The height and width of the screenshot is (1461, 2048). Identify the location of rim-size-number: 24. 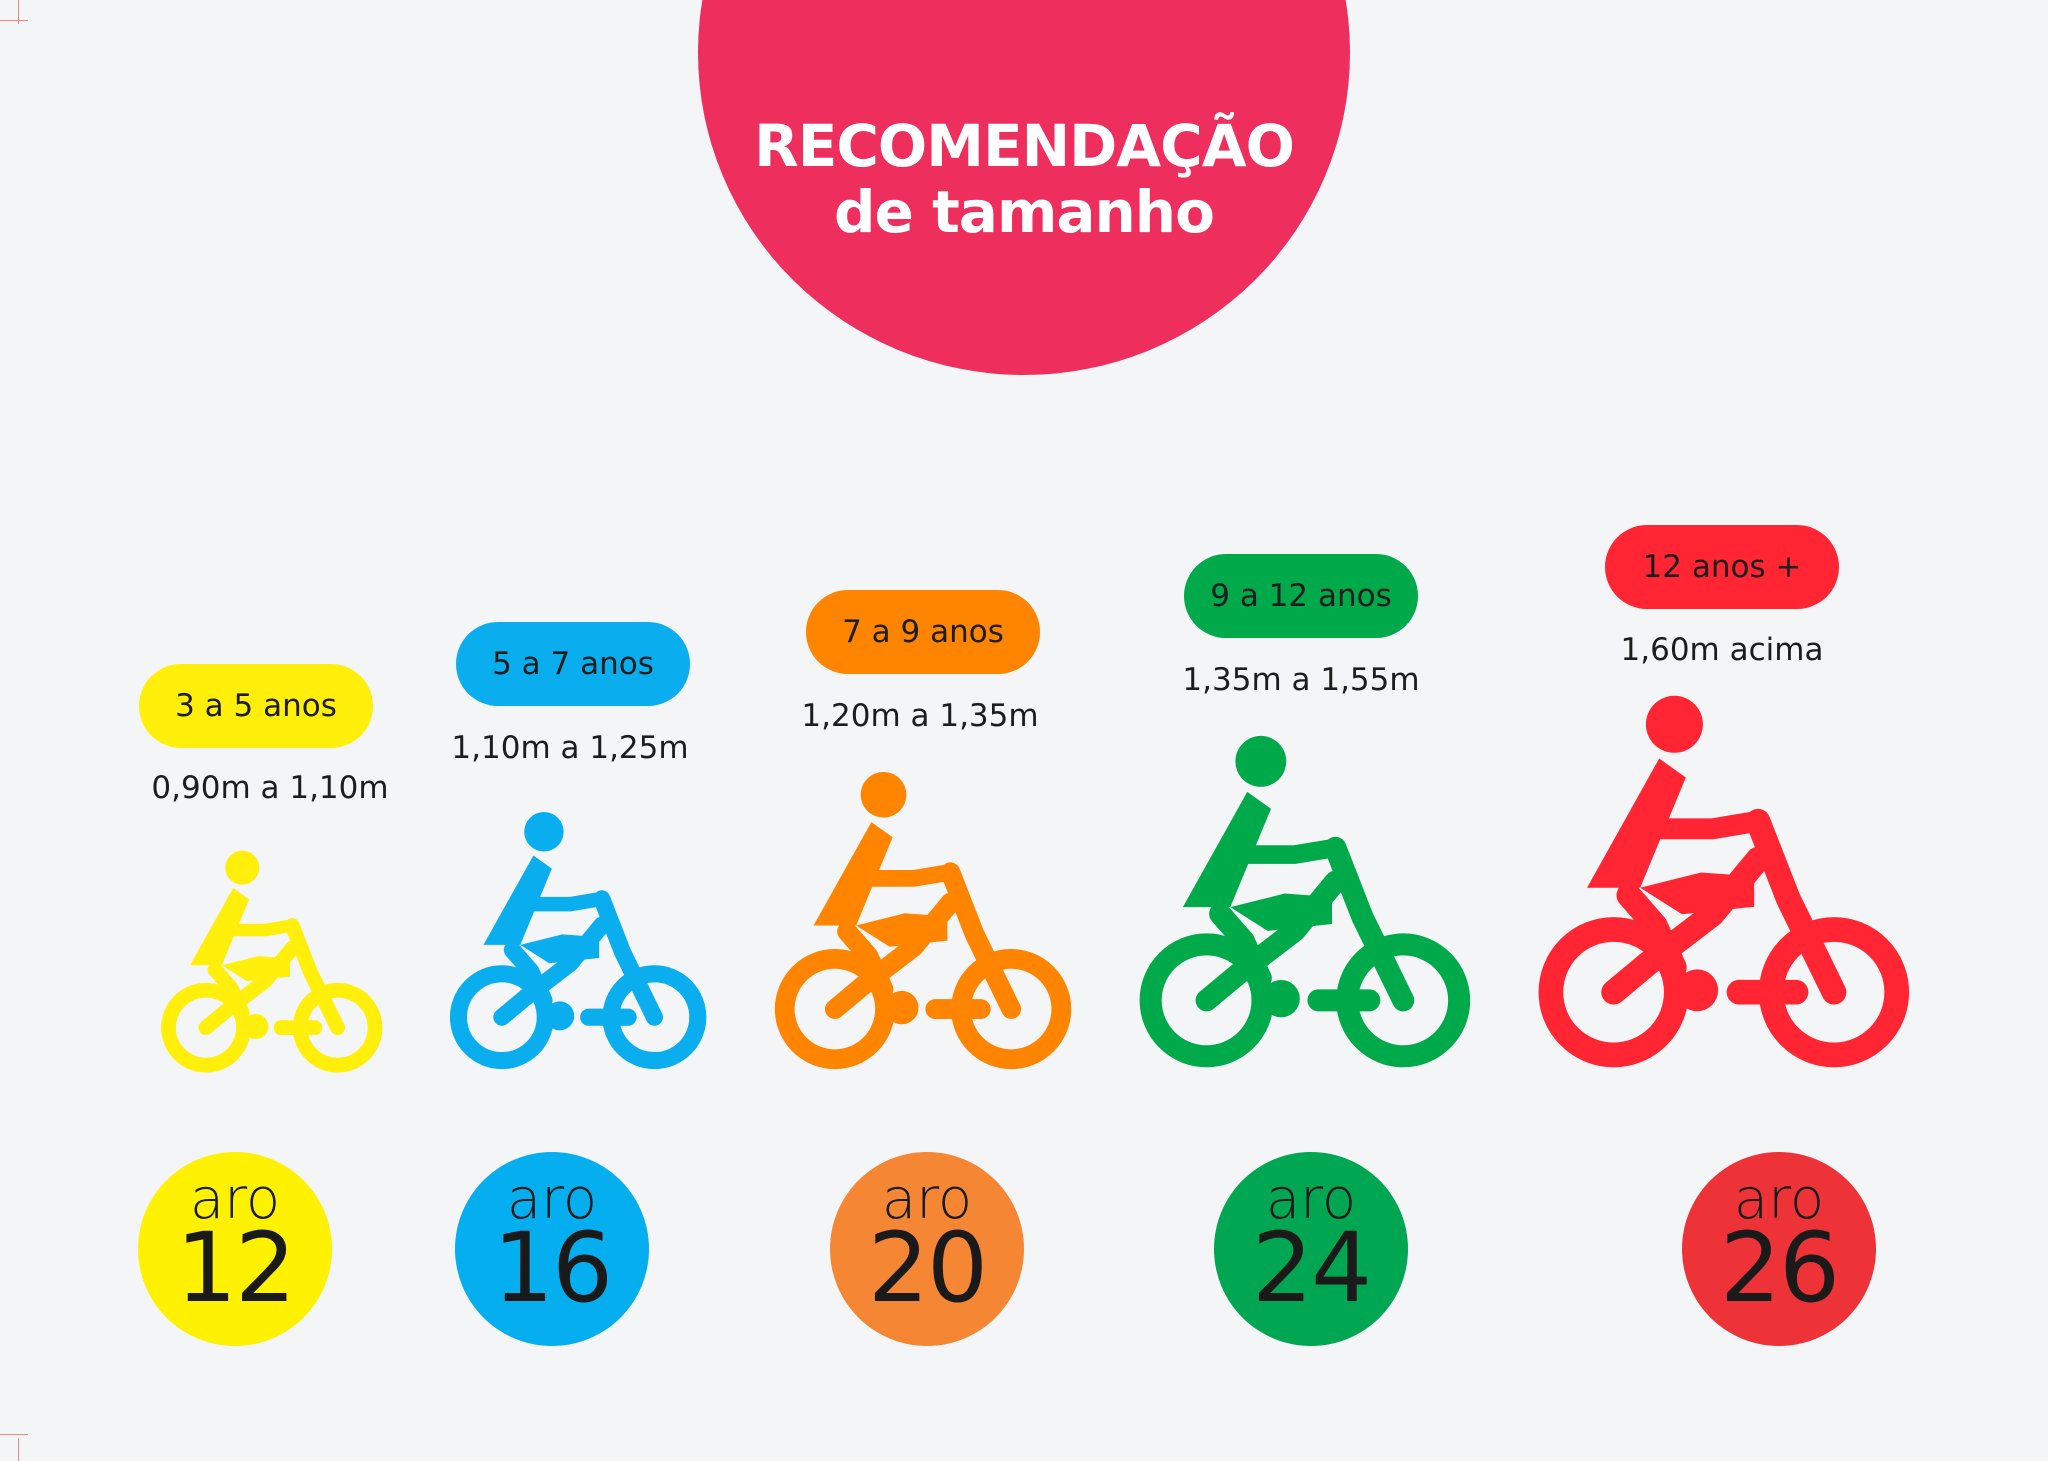
(1311, 1268).